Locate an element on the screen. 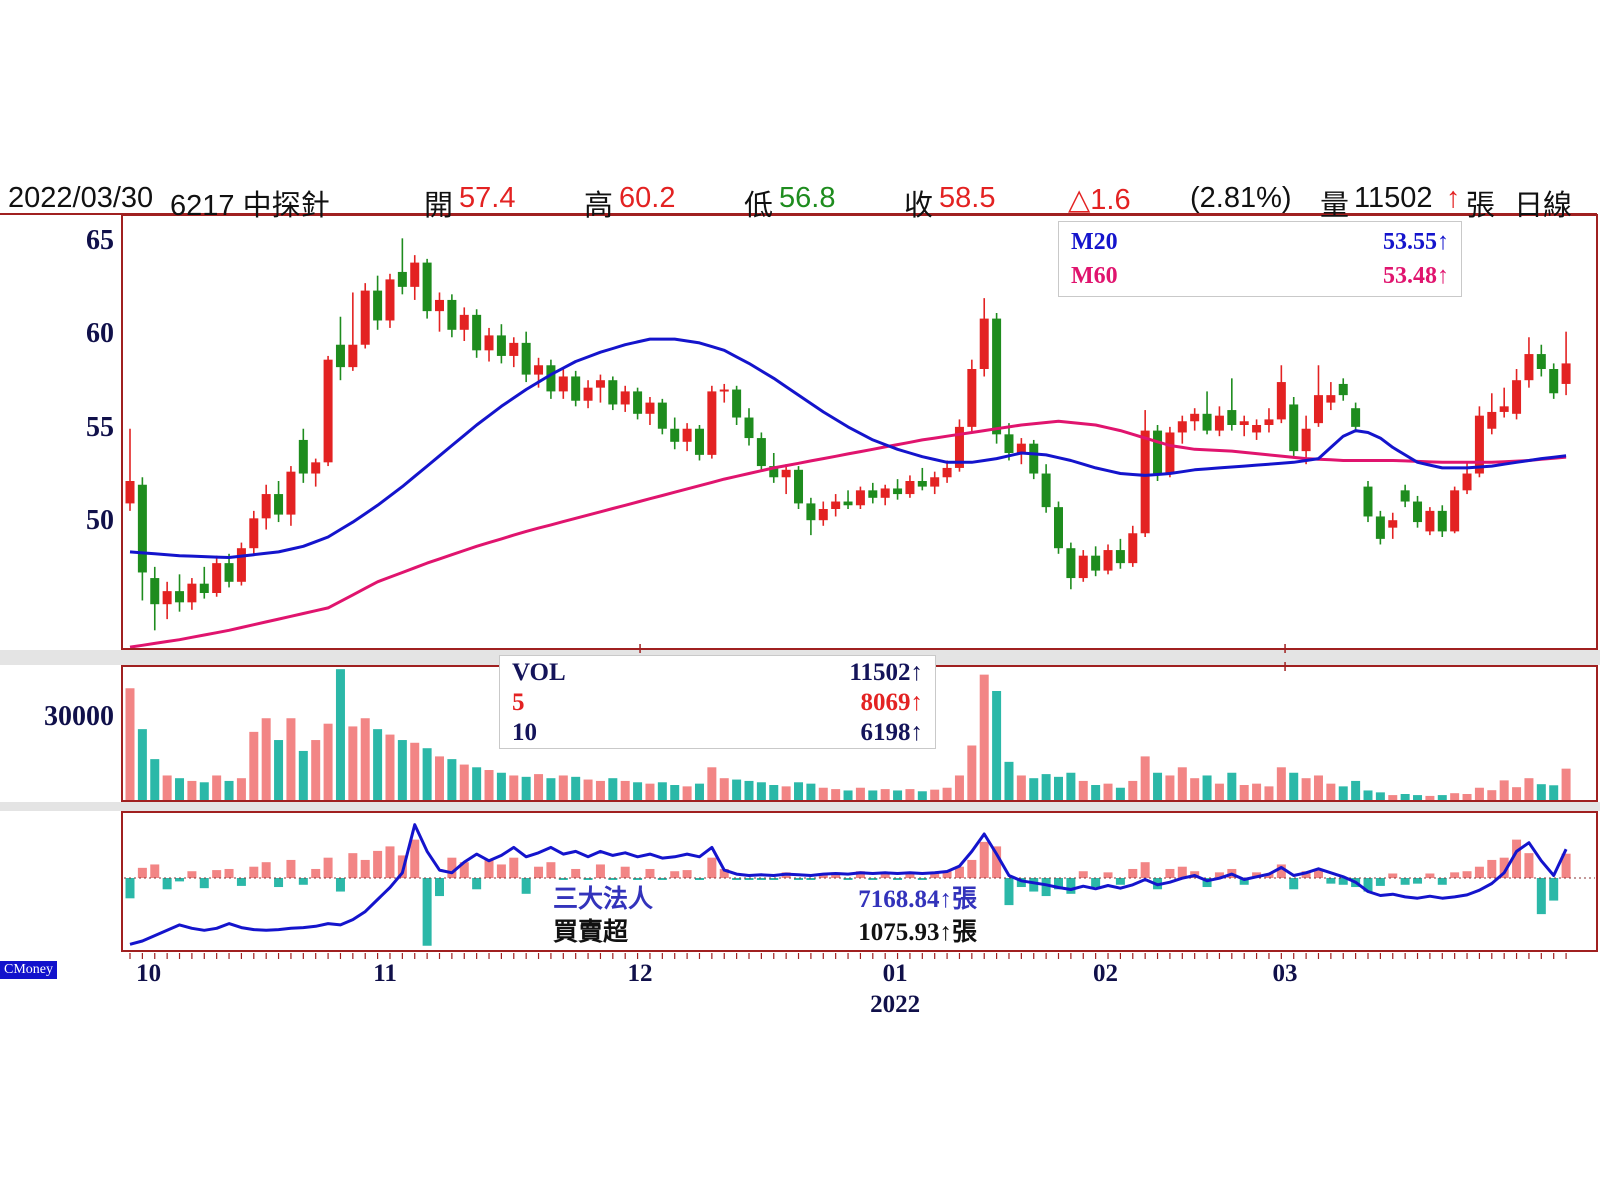 The image size is (1600, 1200). ma-legend-box: M20 53.55↑ M60 53.48↑ is located at coordinates (1260, 259).